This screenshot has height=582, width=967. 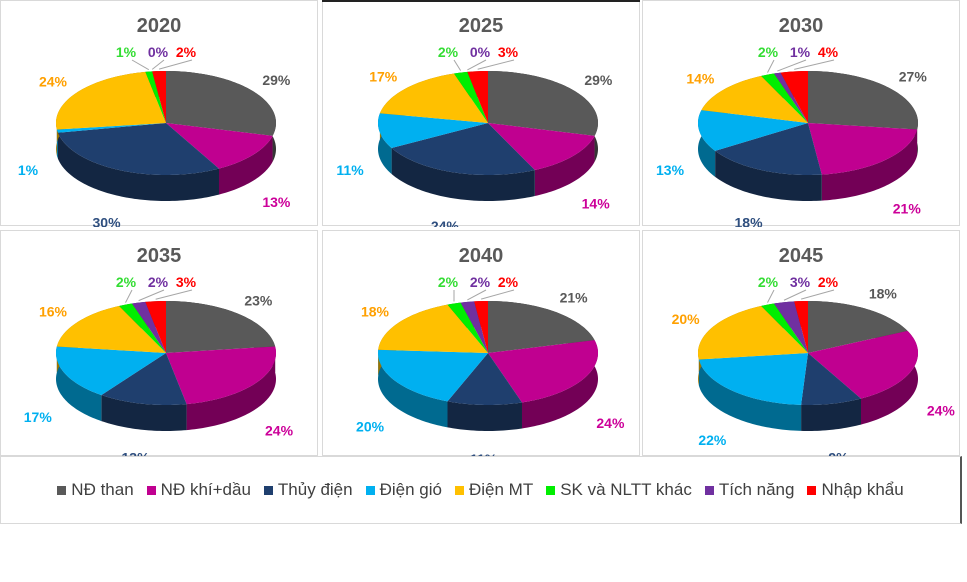 What do you see at coordinates (410, 489) in the screenshot?
I see `legend-label: Điện gió` at bounding box center [410, 489].